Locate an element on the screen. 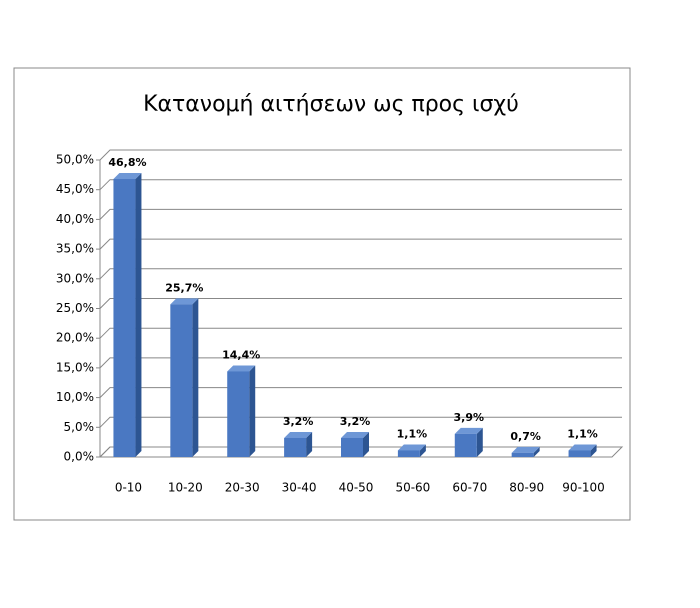 The width and height of the screenshot is (700, 608). y-tick-label: 40,0% is located at coordinates (75, 219).